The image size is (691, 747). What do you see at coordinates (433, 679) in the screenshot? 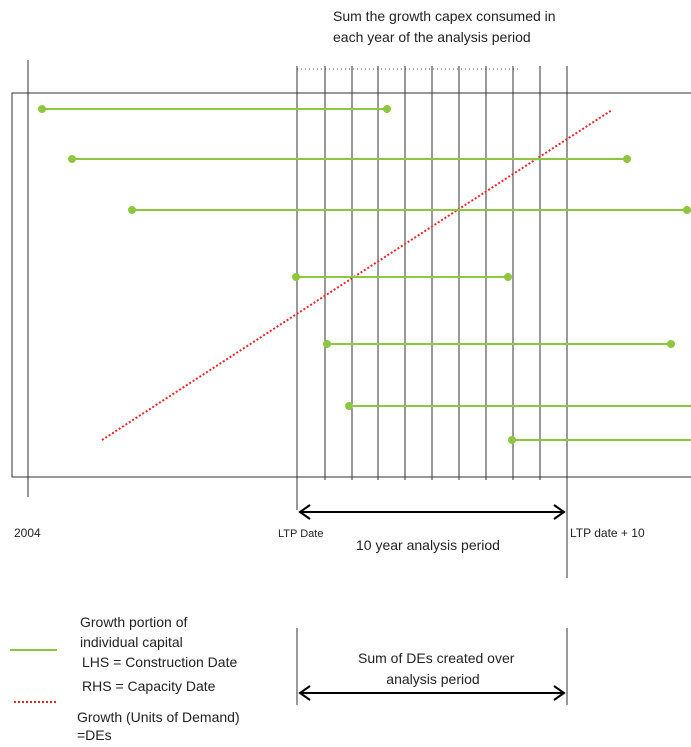
I see `de-sum-line-2: analysis period` at bounding box center [433, 679].